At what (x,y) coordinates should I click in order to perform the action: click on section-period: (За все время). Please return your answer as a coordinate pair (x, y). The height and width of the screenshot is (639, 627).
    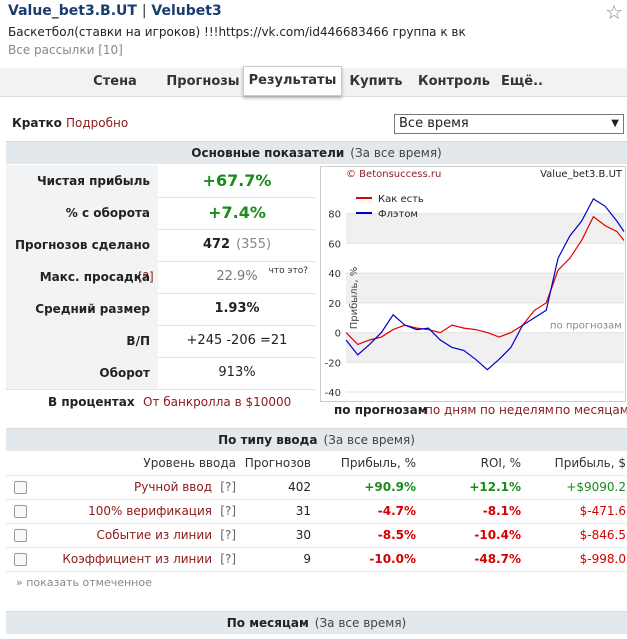
    Looking at the image, I should click on (396, 153).